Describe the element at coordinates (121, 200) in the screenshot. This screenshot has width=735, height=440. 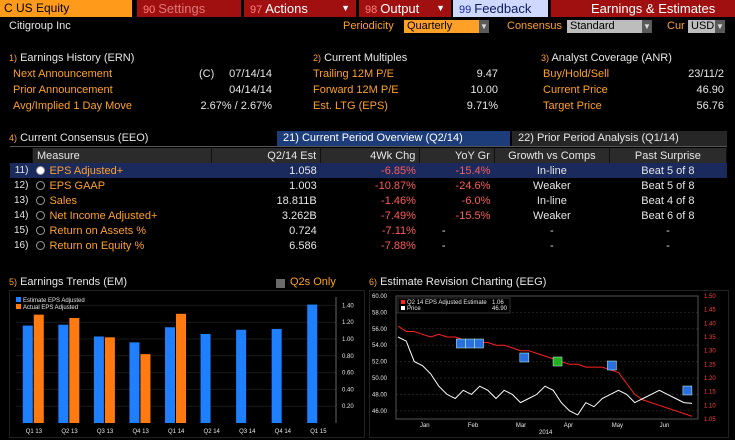
I see `measure-cell: Sales` at that location.